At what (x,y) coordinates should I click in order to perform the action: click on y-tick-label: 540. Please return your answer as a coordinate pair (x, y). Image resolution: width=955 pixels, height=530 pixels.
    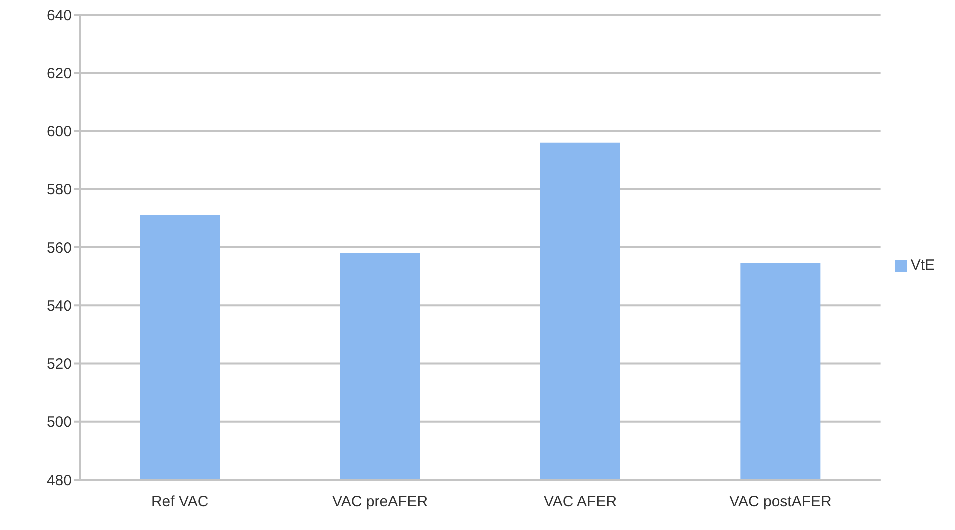
    Looking at the image, I should click on (59, 306).